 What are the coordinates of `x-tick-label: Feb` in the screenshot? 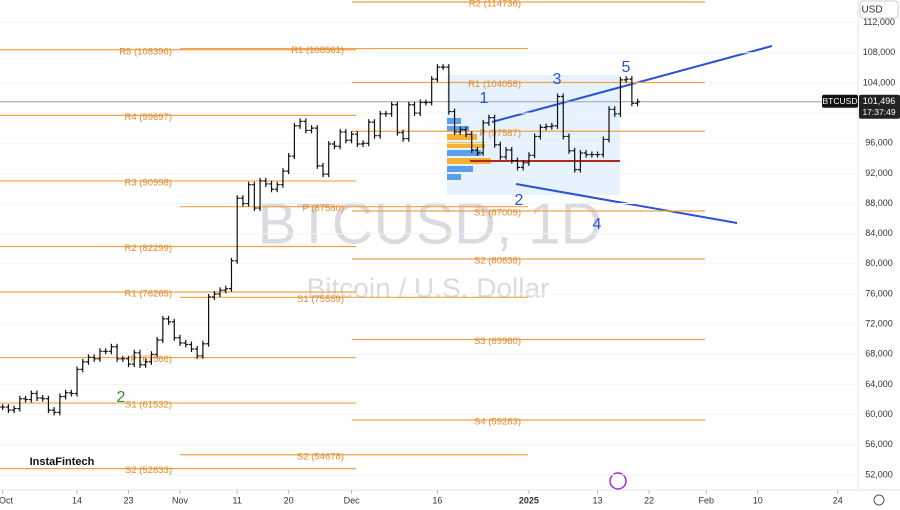 It's located at (706, 500).